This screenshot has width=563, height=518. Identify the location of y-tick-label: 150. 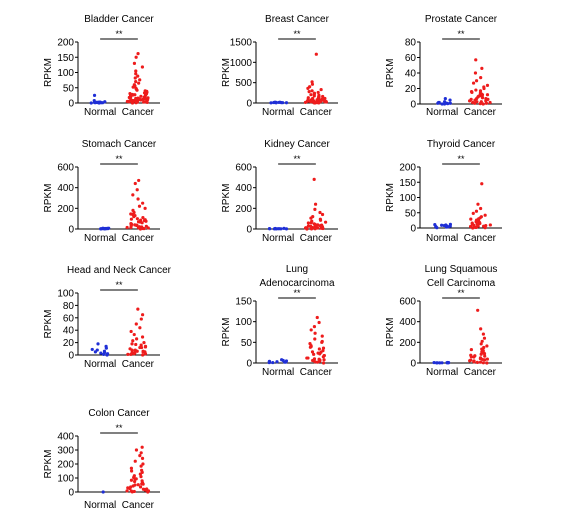
(65, 58).